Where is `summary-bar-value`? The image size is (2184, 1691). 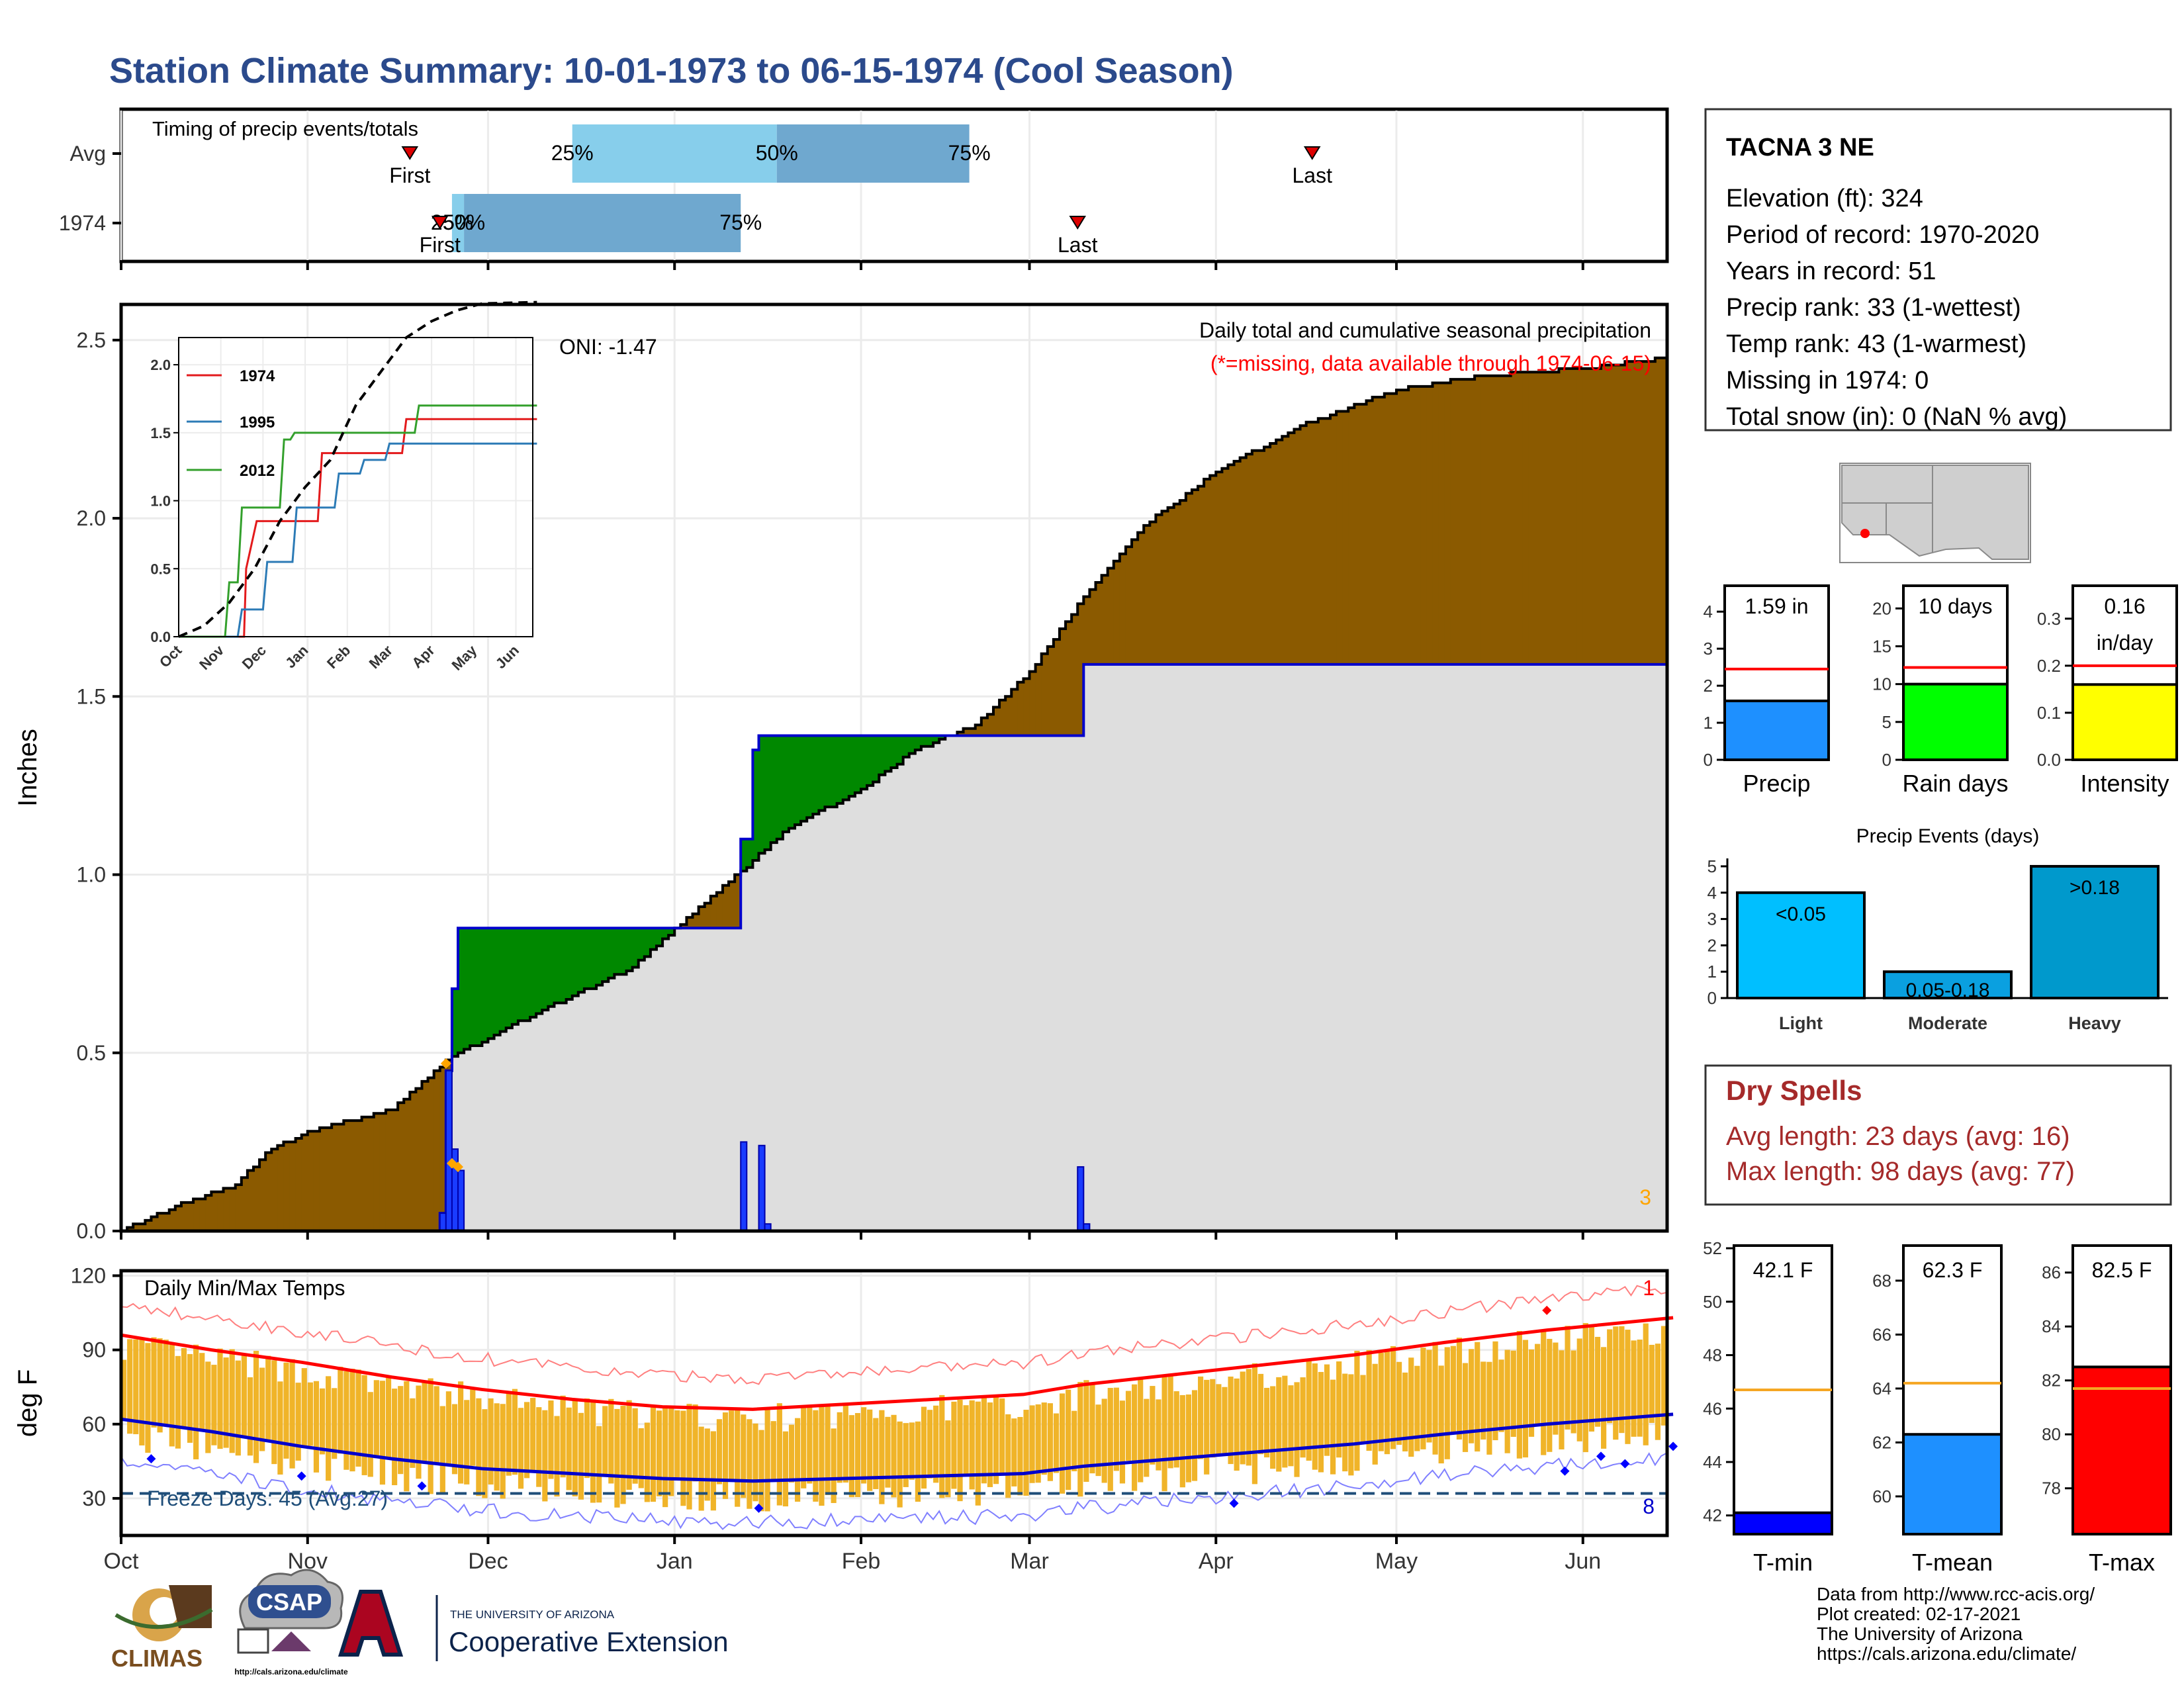 summary-bar-value is located at coordinates (1955, 722).